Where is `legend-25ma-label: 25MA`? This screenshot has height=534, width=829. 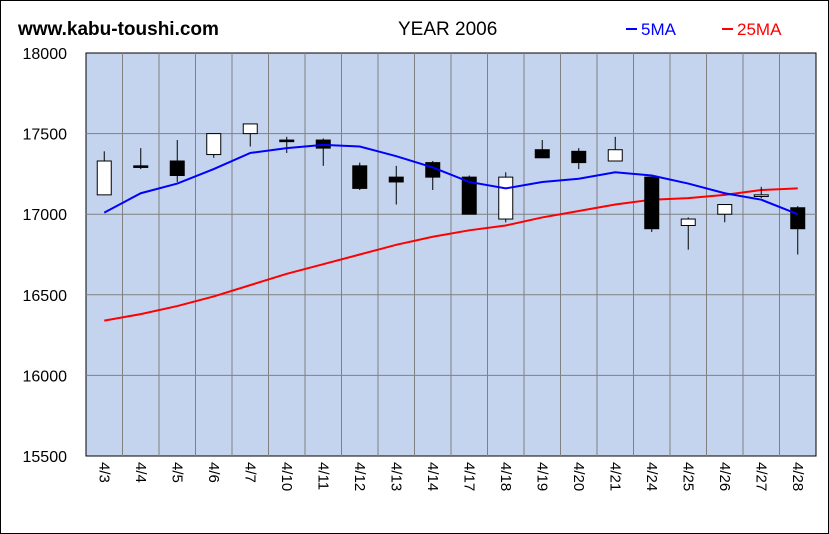 legend-25ma-label: 25MA is located at coordinates (759, 29).